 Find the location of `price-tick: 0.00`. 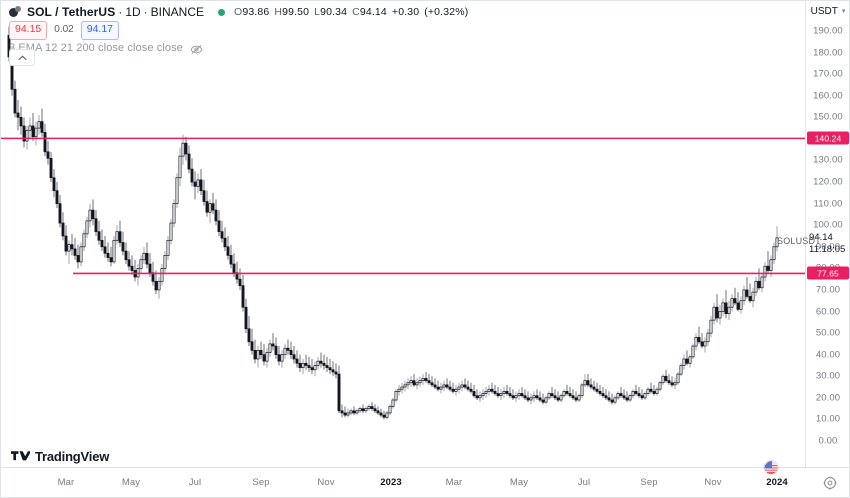

price-tick: 0.00 is located at coordinates (828, 441).